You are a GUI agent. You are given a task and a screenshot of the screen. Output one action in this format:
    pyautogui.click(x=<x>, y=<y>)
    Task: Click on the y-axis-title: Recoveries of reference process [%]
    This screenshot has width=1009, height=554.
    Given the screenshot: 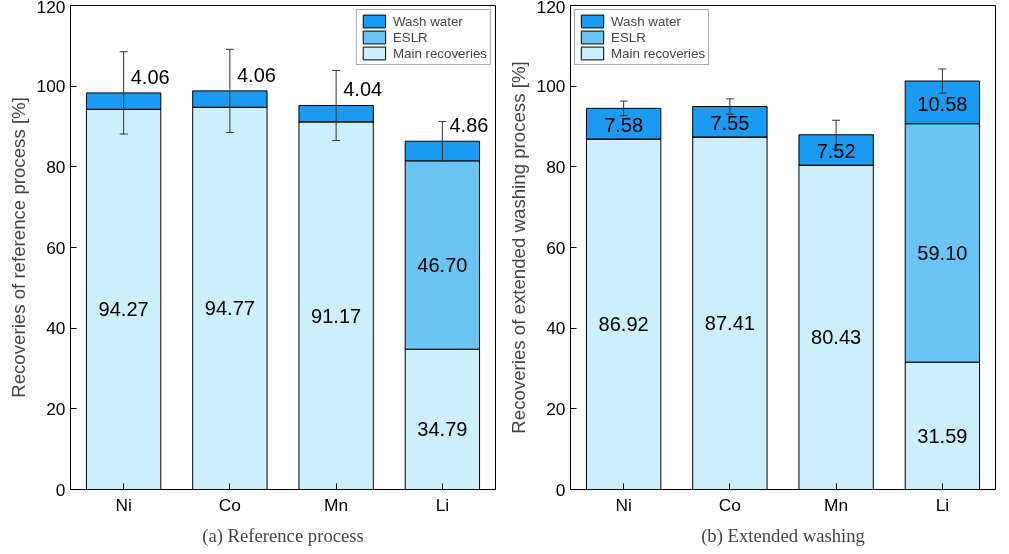 What is the action you would take?
    pyautogui.click(x=18, y=247)
    